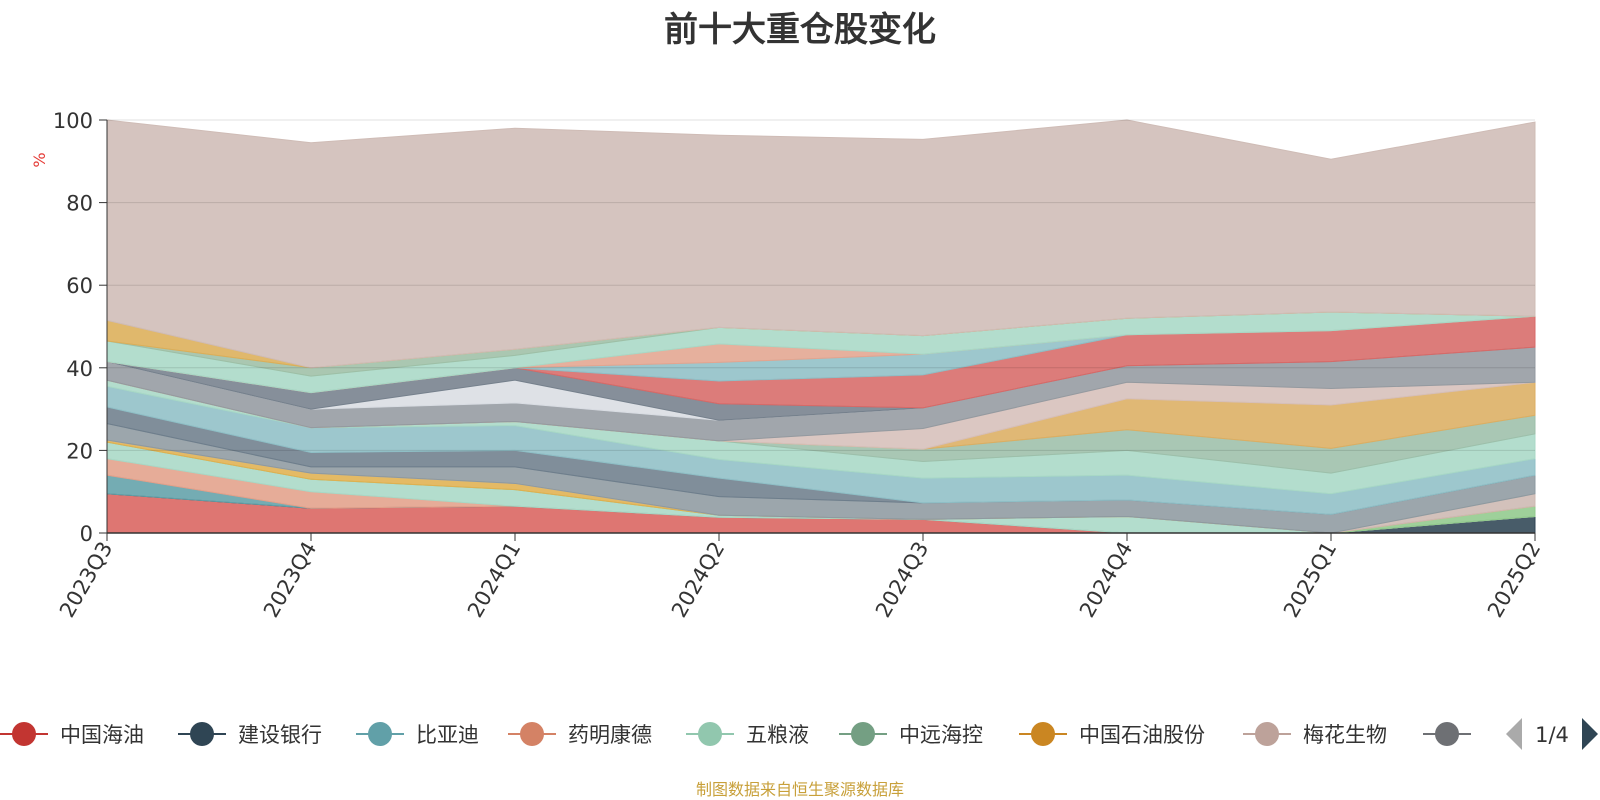 This screenshot has width=1600, height=800. What do you see at coordinates (1514, 580) in the screenshot?
I see `x-tick-label: 2025Q2` at bounding box center [1514, 580].